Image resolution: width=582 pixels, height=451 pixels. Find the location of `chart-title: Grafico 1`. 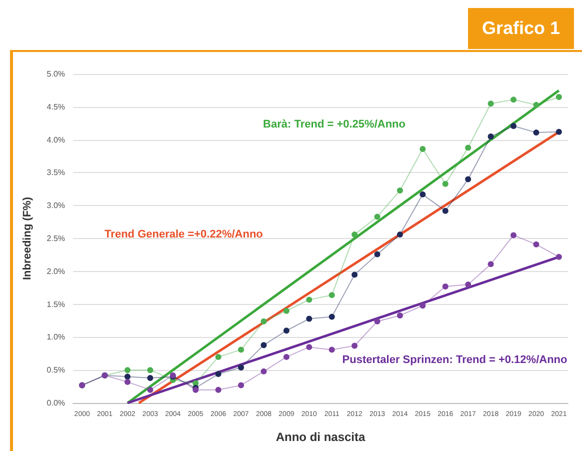

chart-title: Grafico 1 is located at coordinates (521, 28).